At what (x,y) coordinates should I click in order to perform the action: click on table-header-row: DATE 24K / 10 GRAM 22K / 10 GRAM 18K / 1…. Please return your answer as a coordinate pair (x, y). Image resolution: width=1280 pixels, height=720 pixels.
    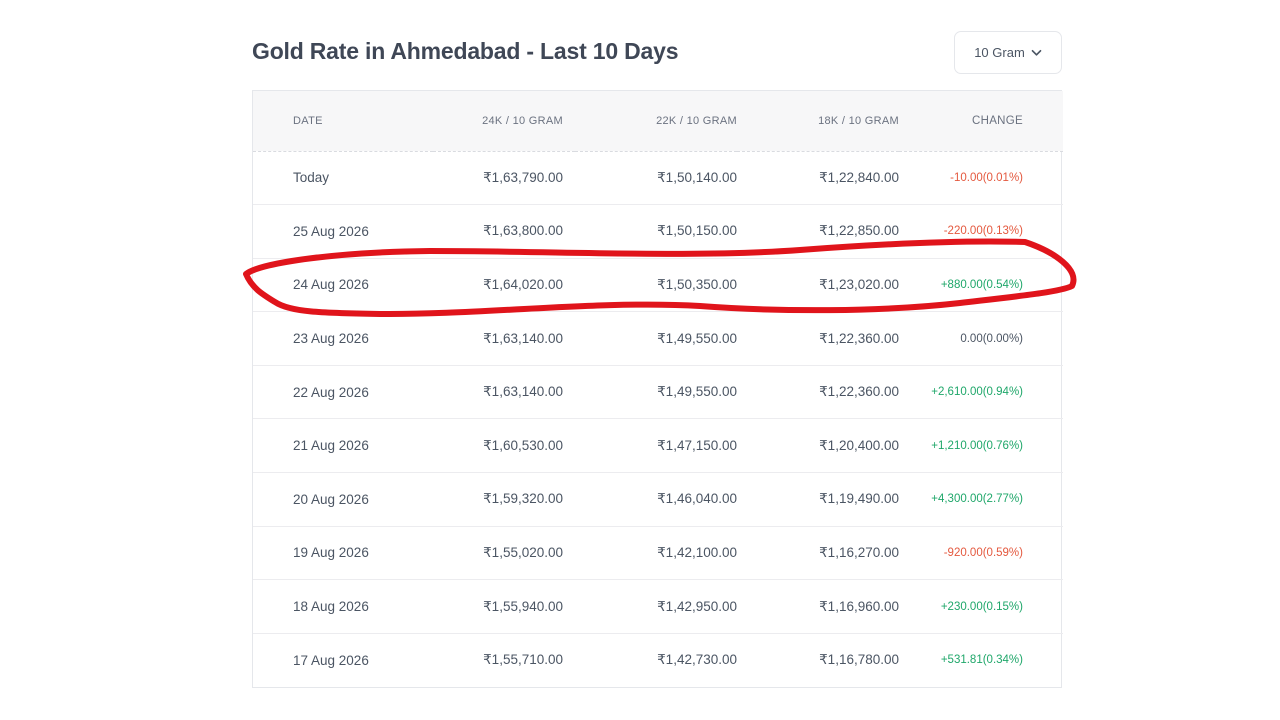
    Looking at the image, I should click on (658, 121).